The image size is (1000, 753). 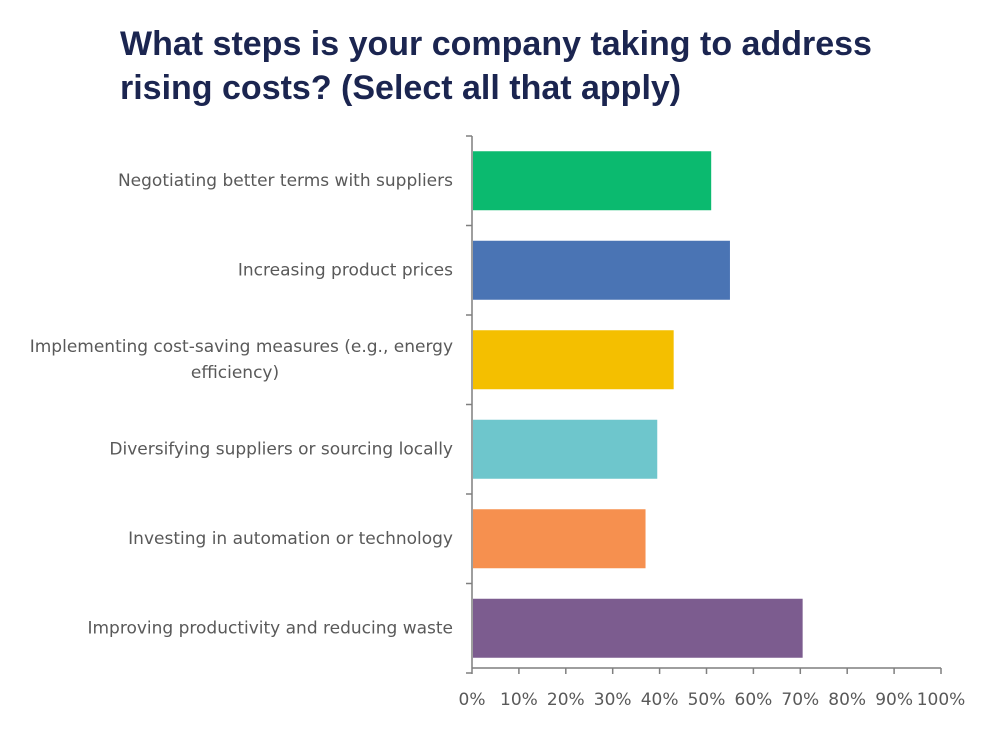 What do you see at coordinates (290, 539) in the screenshot?
I see `category-label: Investing in automation or technology` at bounding box center [290, 539].